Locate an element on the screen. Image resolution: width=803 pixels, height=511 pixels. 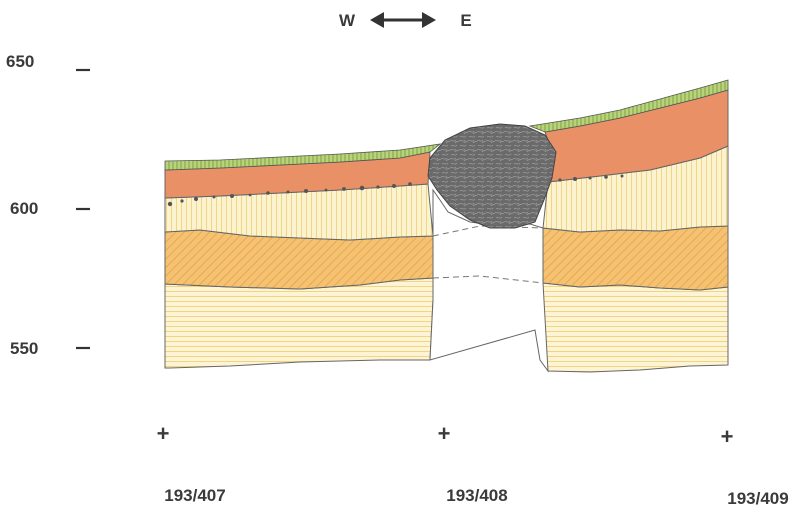
elevation-label-550: 550 is located at coordinates (24, 348).